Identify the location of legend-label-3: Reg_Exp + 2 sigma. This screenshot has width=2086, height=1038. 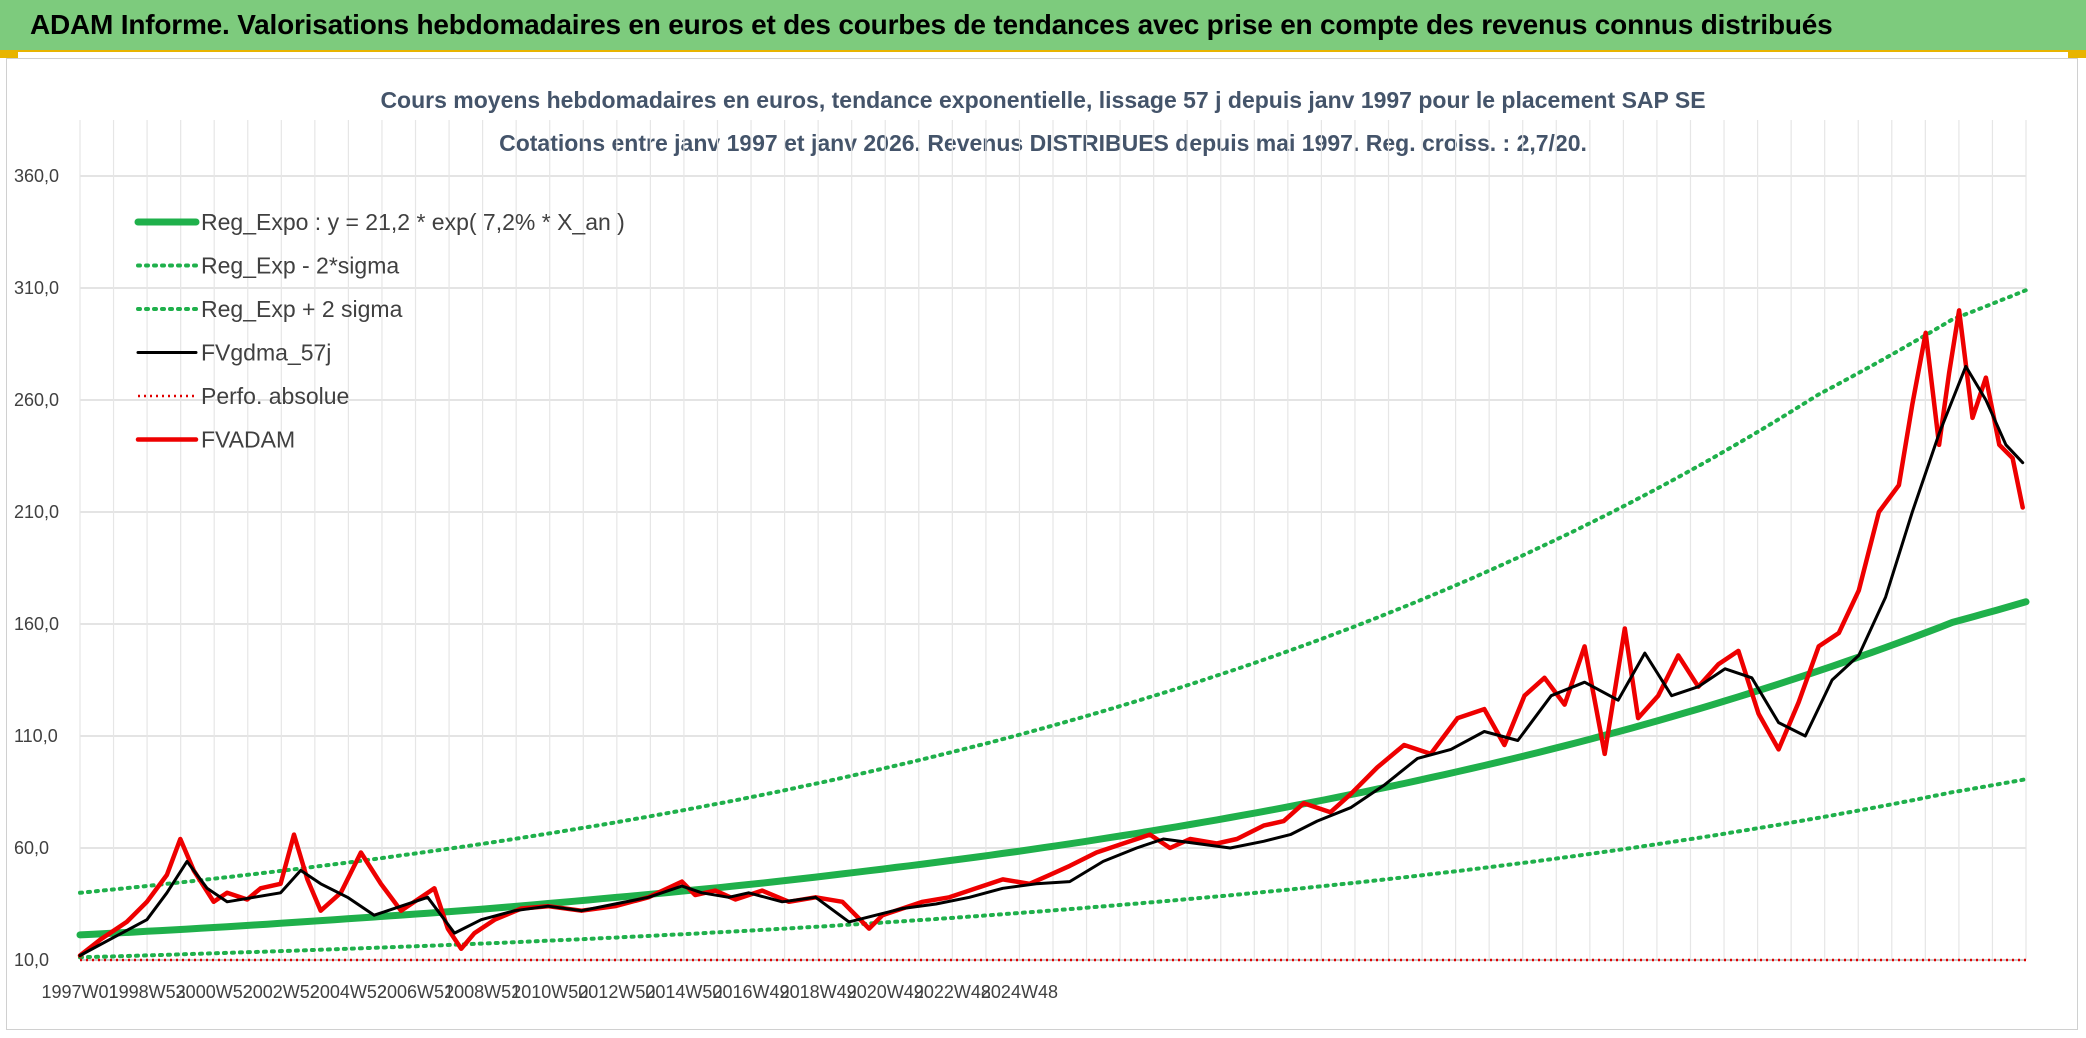
(302, 309).